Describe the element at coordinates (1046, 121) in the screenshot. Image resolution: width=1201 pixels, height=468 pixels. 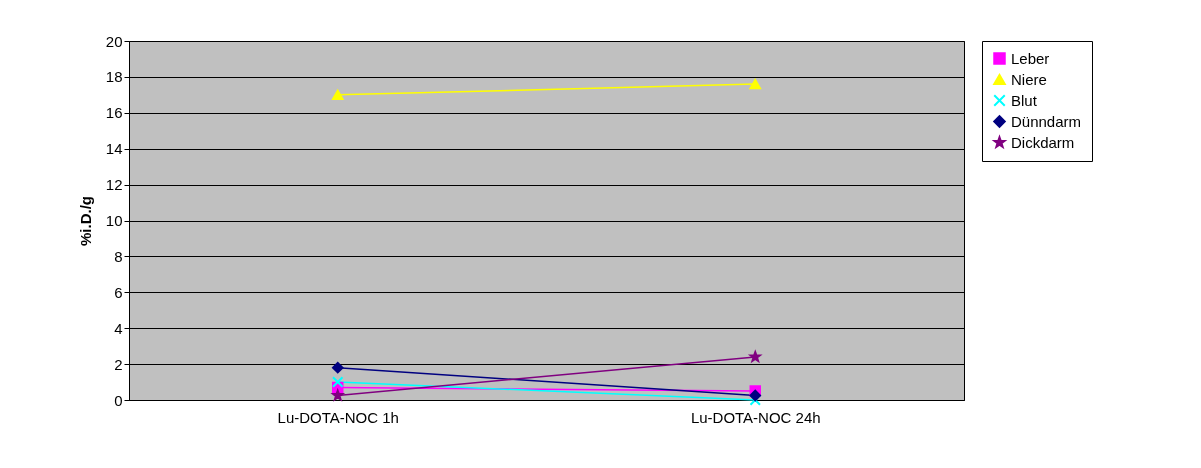
I see `legend-label: Dünndarm` at that location.